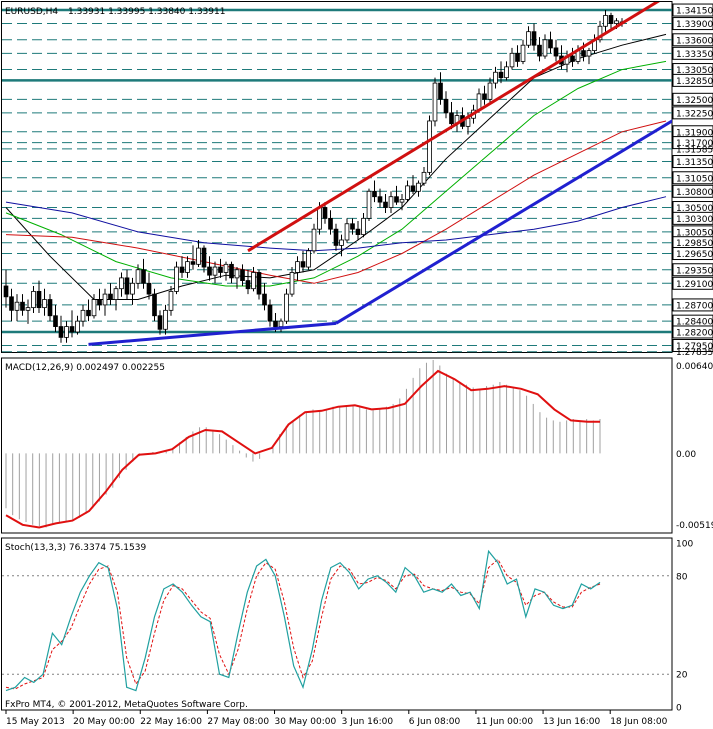  I want to click on moving-average-line, so click(336, 224).